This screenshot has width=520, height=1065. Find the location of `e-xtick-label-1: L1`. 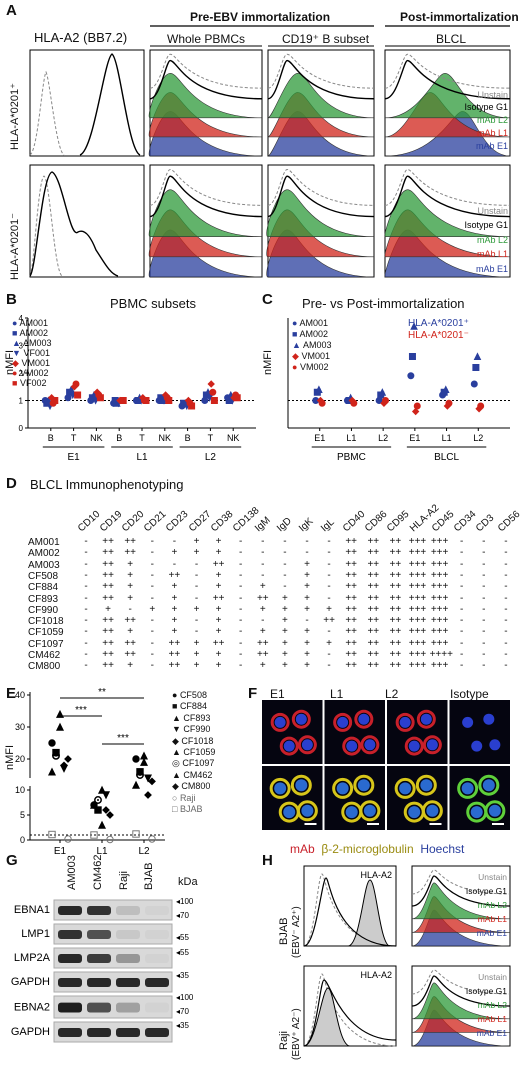

e-xtick-label-1: L1 is located at coordinates (102, 851).